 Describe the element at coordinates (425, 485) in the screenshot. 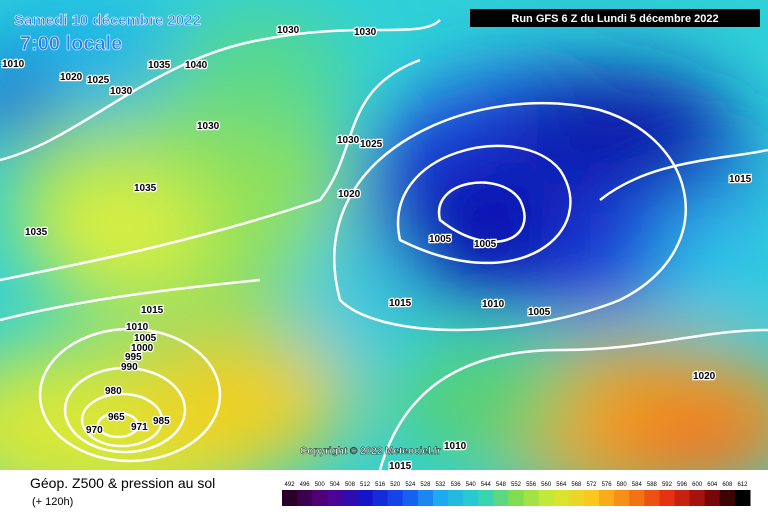

I see `scale-label: 528` at that location.